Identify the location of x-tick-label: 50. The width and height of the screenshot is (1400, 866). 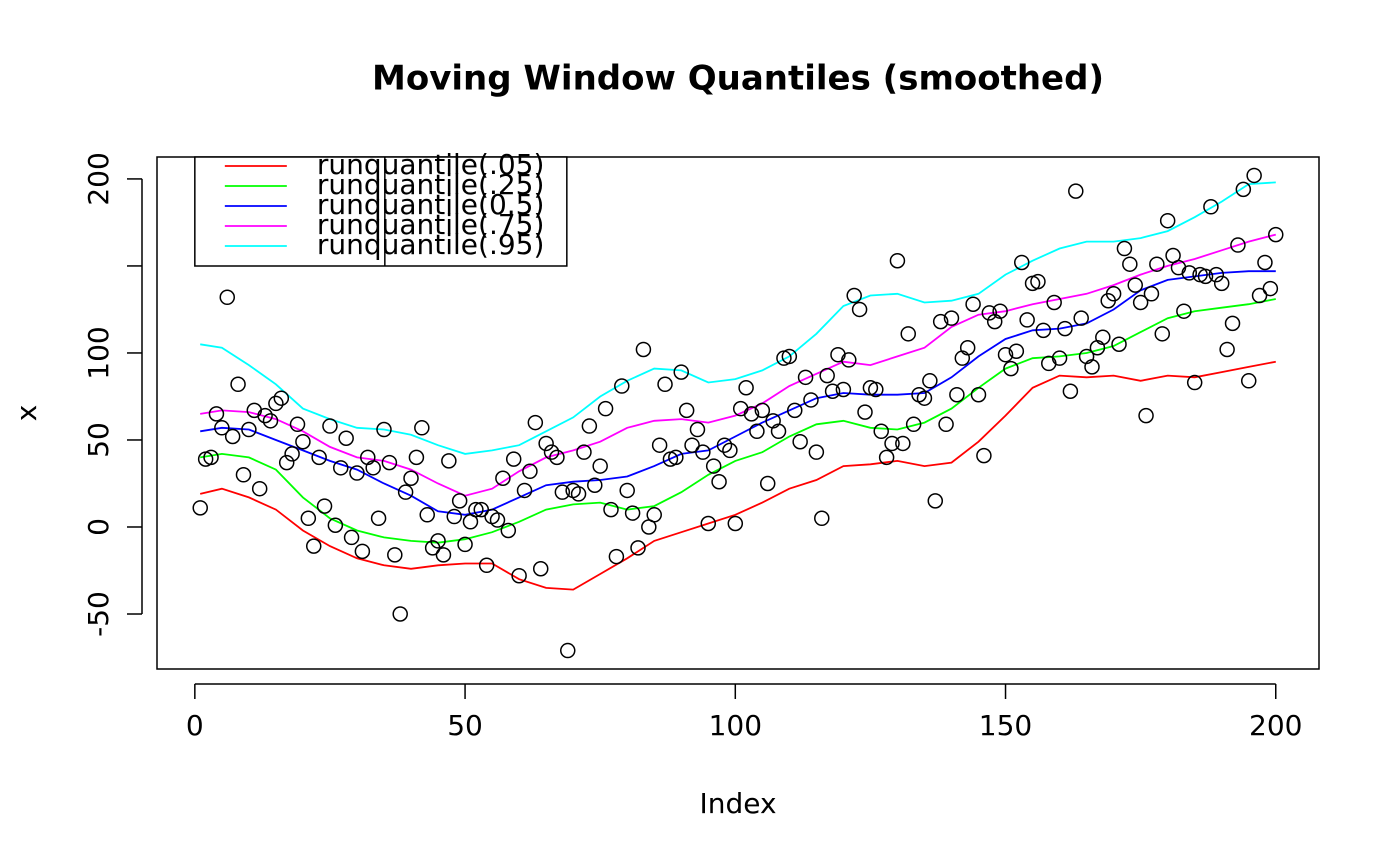
(465, 725).